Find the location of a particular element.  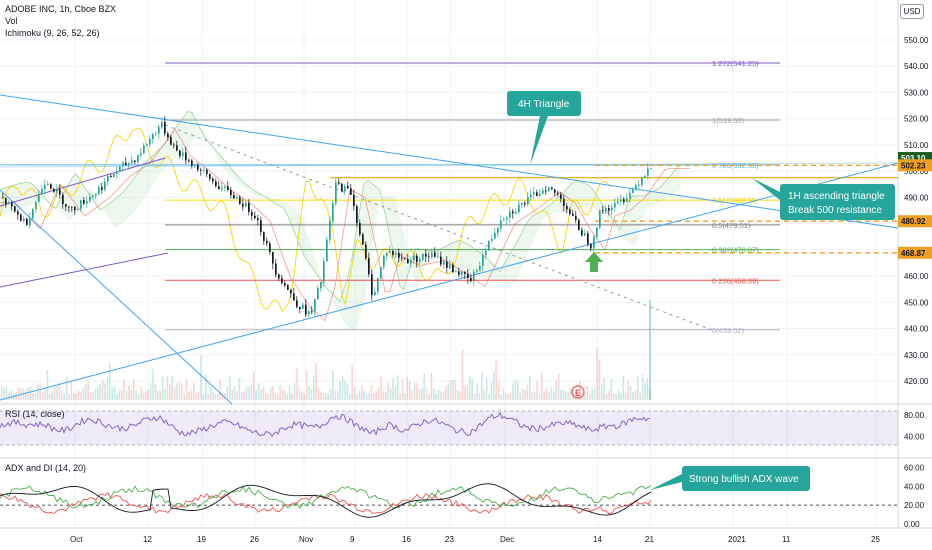

time-axis-label: 16 is located at coordinates (406, 539).